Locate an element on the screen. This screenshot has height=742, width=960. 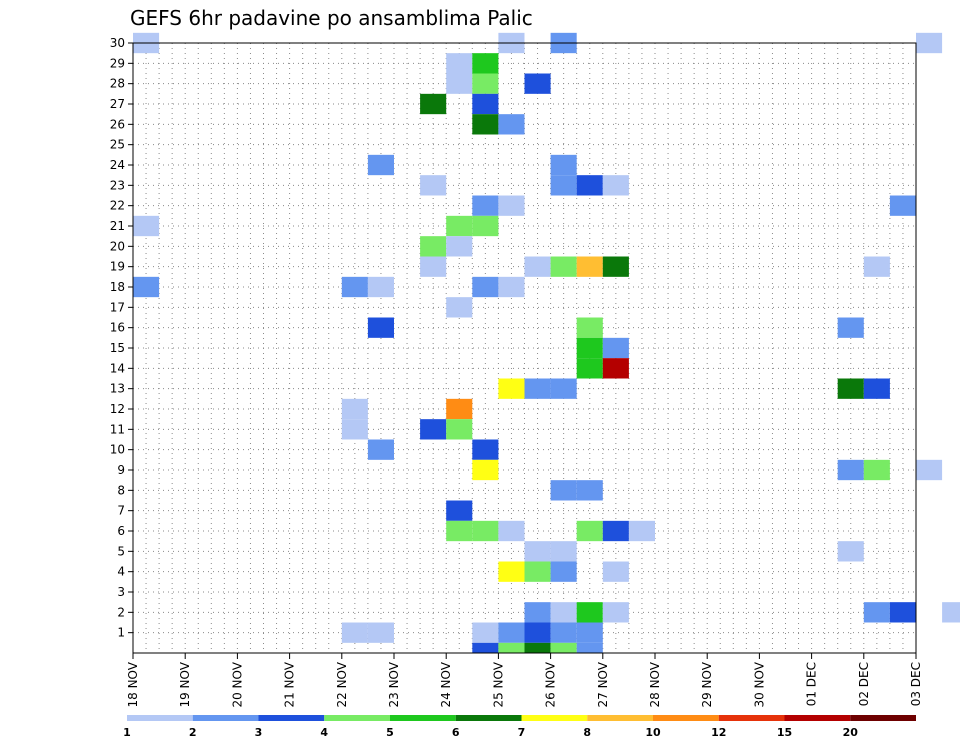
y-tick-label: 5 is located at coordinates (121, 551).